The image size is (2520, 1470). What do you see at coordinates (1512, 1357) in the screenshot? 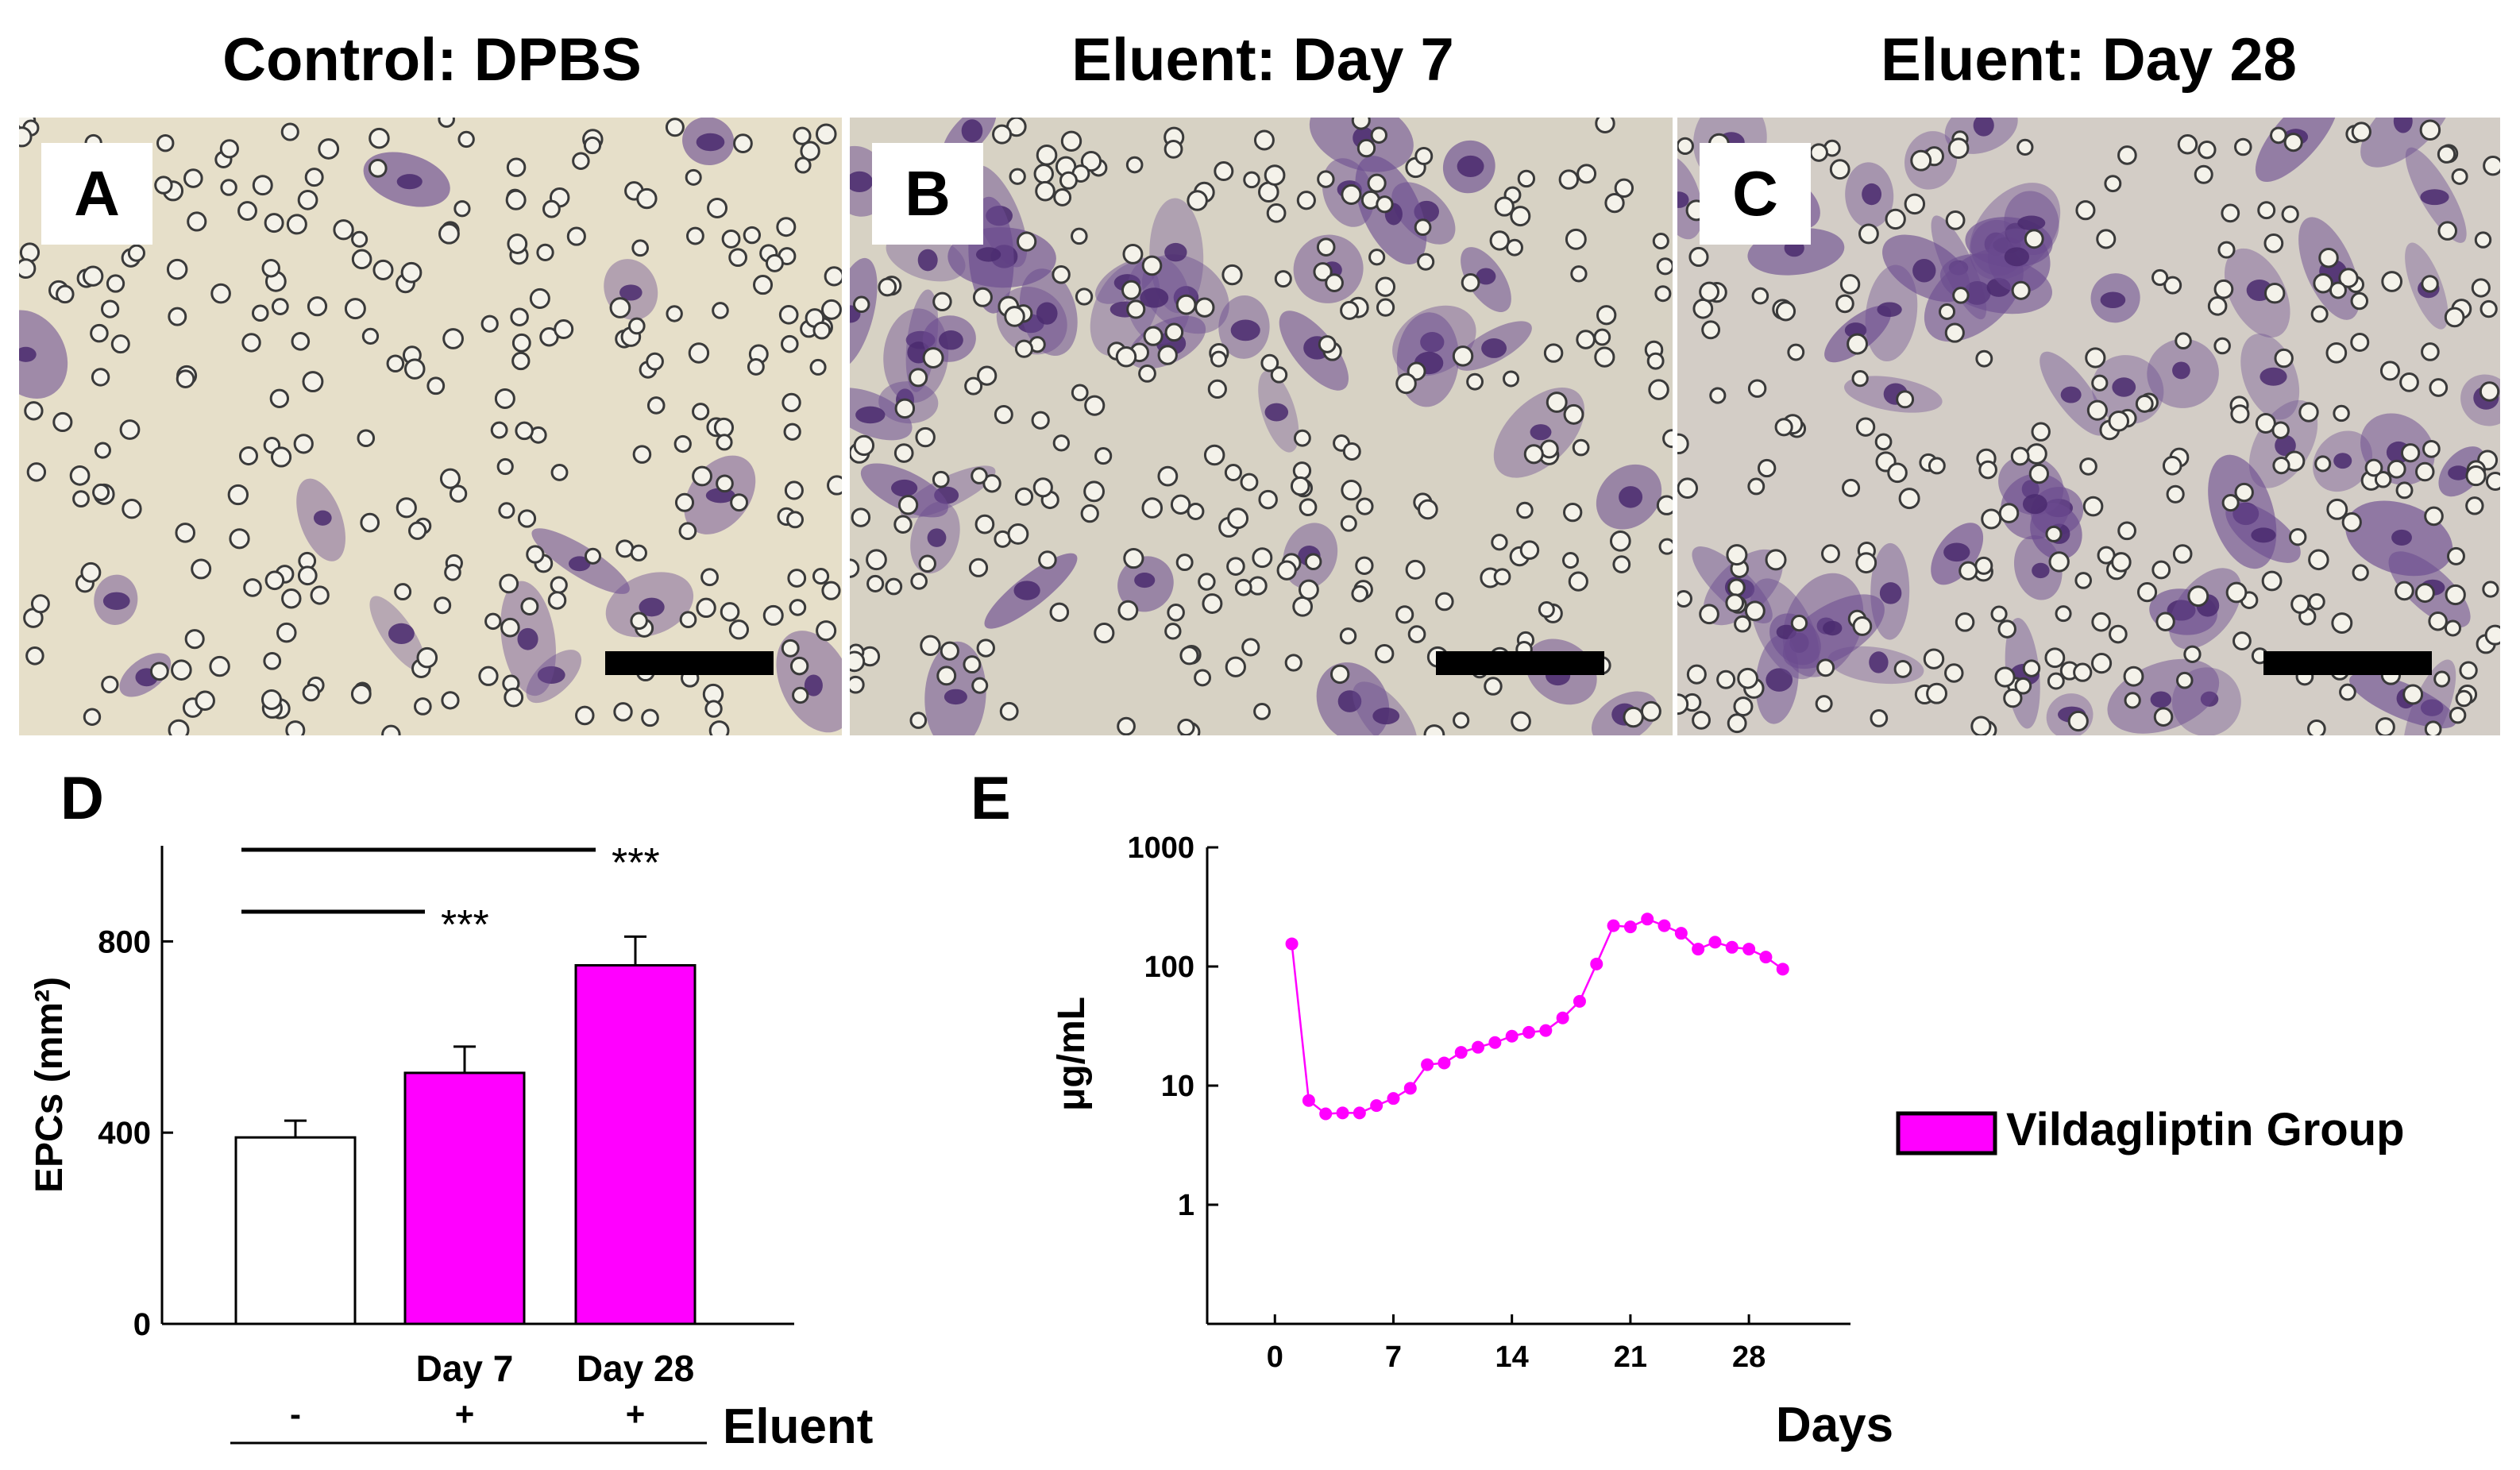
I see `x-tick-label: 14` at bounding box center [1512, 1357].